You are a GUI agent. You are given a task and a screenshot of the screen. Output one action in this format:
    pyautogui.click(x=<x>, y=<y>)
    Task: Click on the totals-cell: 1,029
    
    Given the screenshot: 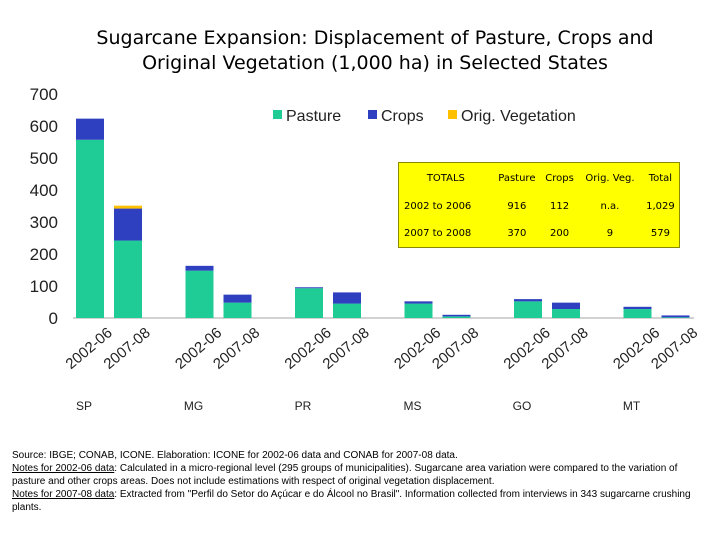 What is the action you would take?
    pyautogui.click(x=660, y=206)
    